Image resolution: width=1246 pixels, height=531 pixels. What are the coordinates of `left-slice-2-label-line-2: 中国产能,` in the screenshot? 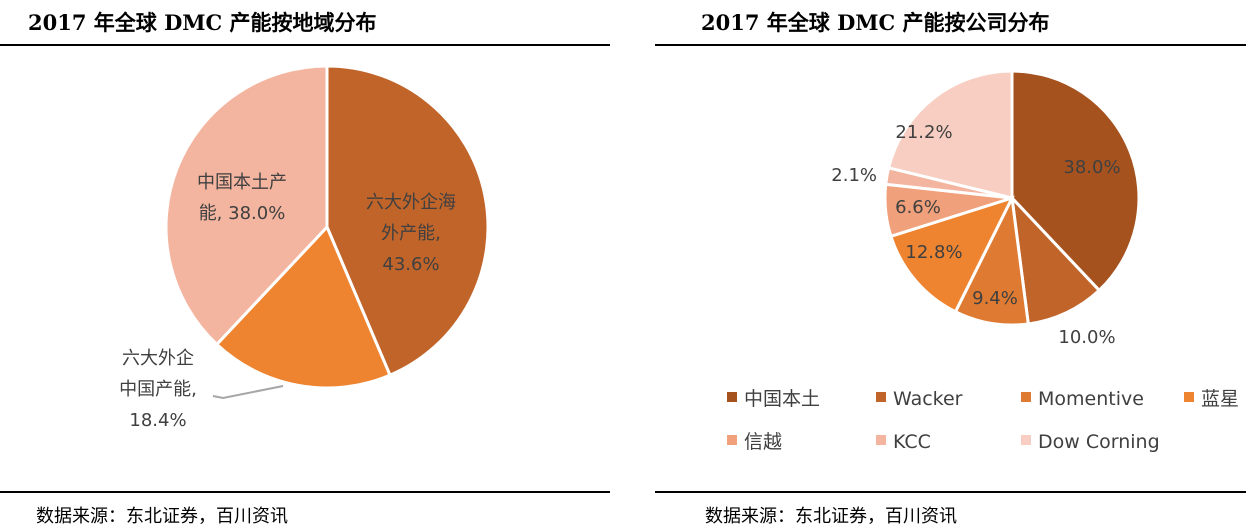 It's located at (158, 389).